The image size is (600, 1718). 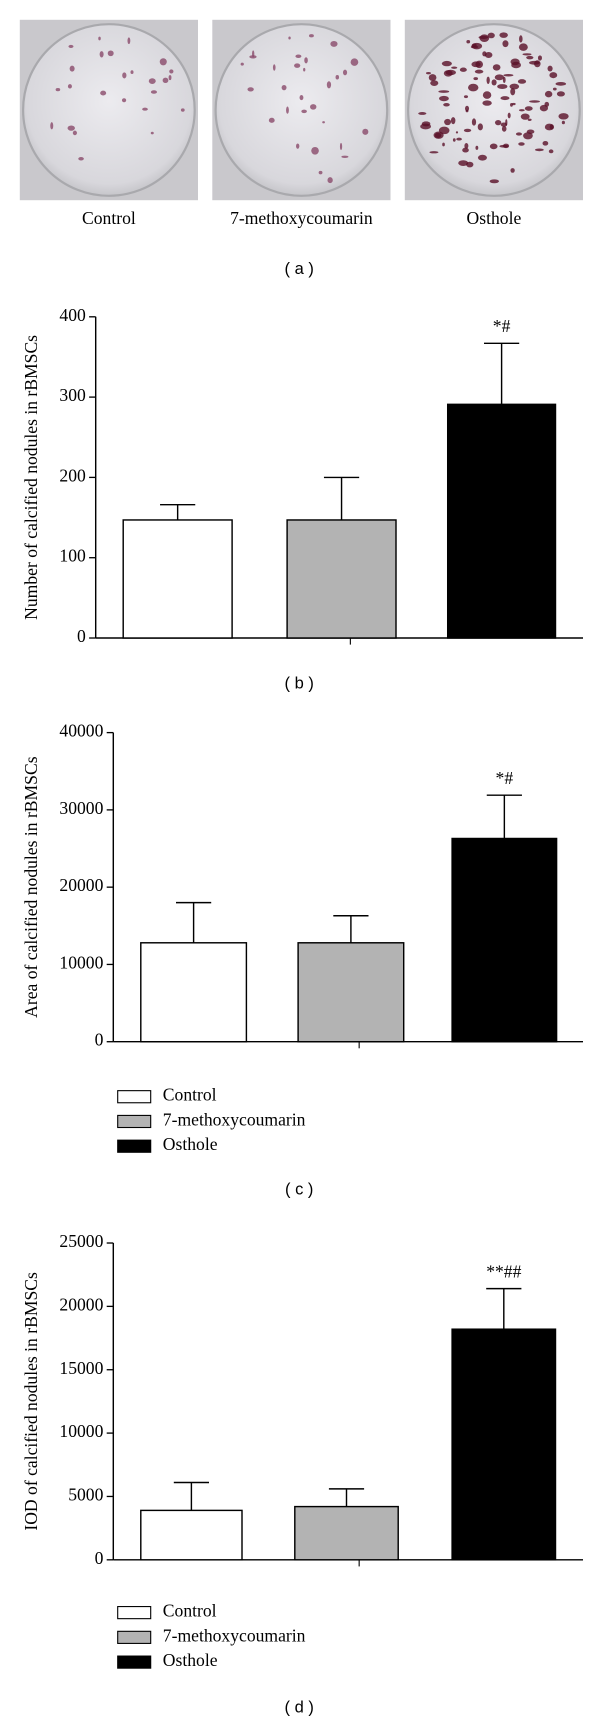 I want to click on y-tick-label: 100, so click(x=72, y=556).